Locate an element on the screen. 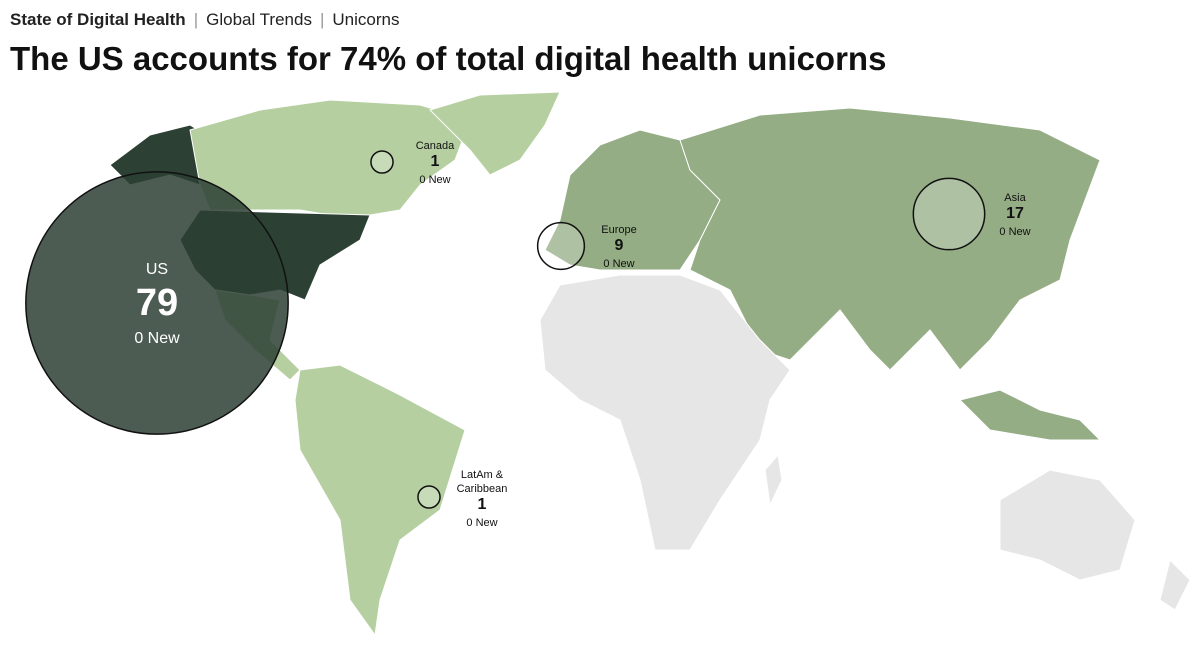 The height and width of the screenshot is (645, 1200). se-asia-islands is located at coordinates (1030, 415).